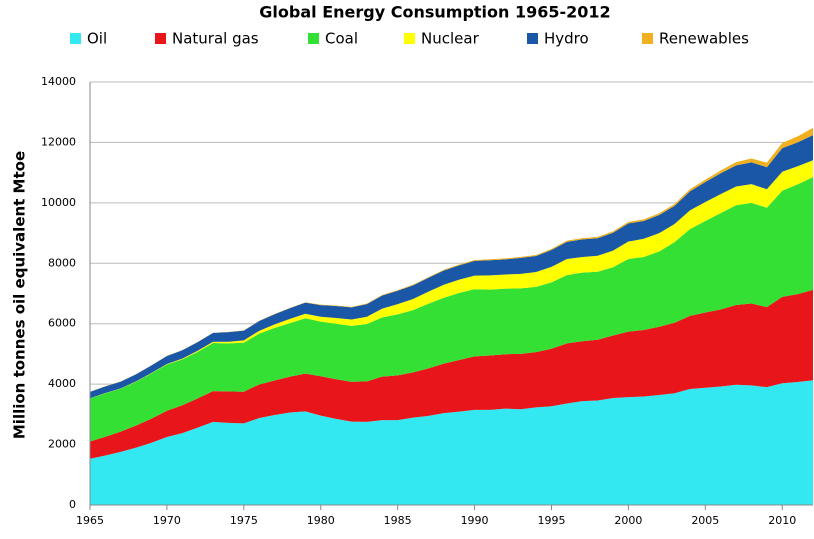 This screenshot has height=539, width=814. I want to click on y-tick-label: 4000, so click(62, 383).